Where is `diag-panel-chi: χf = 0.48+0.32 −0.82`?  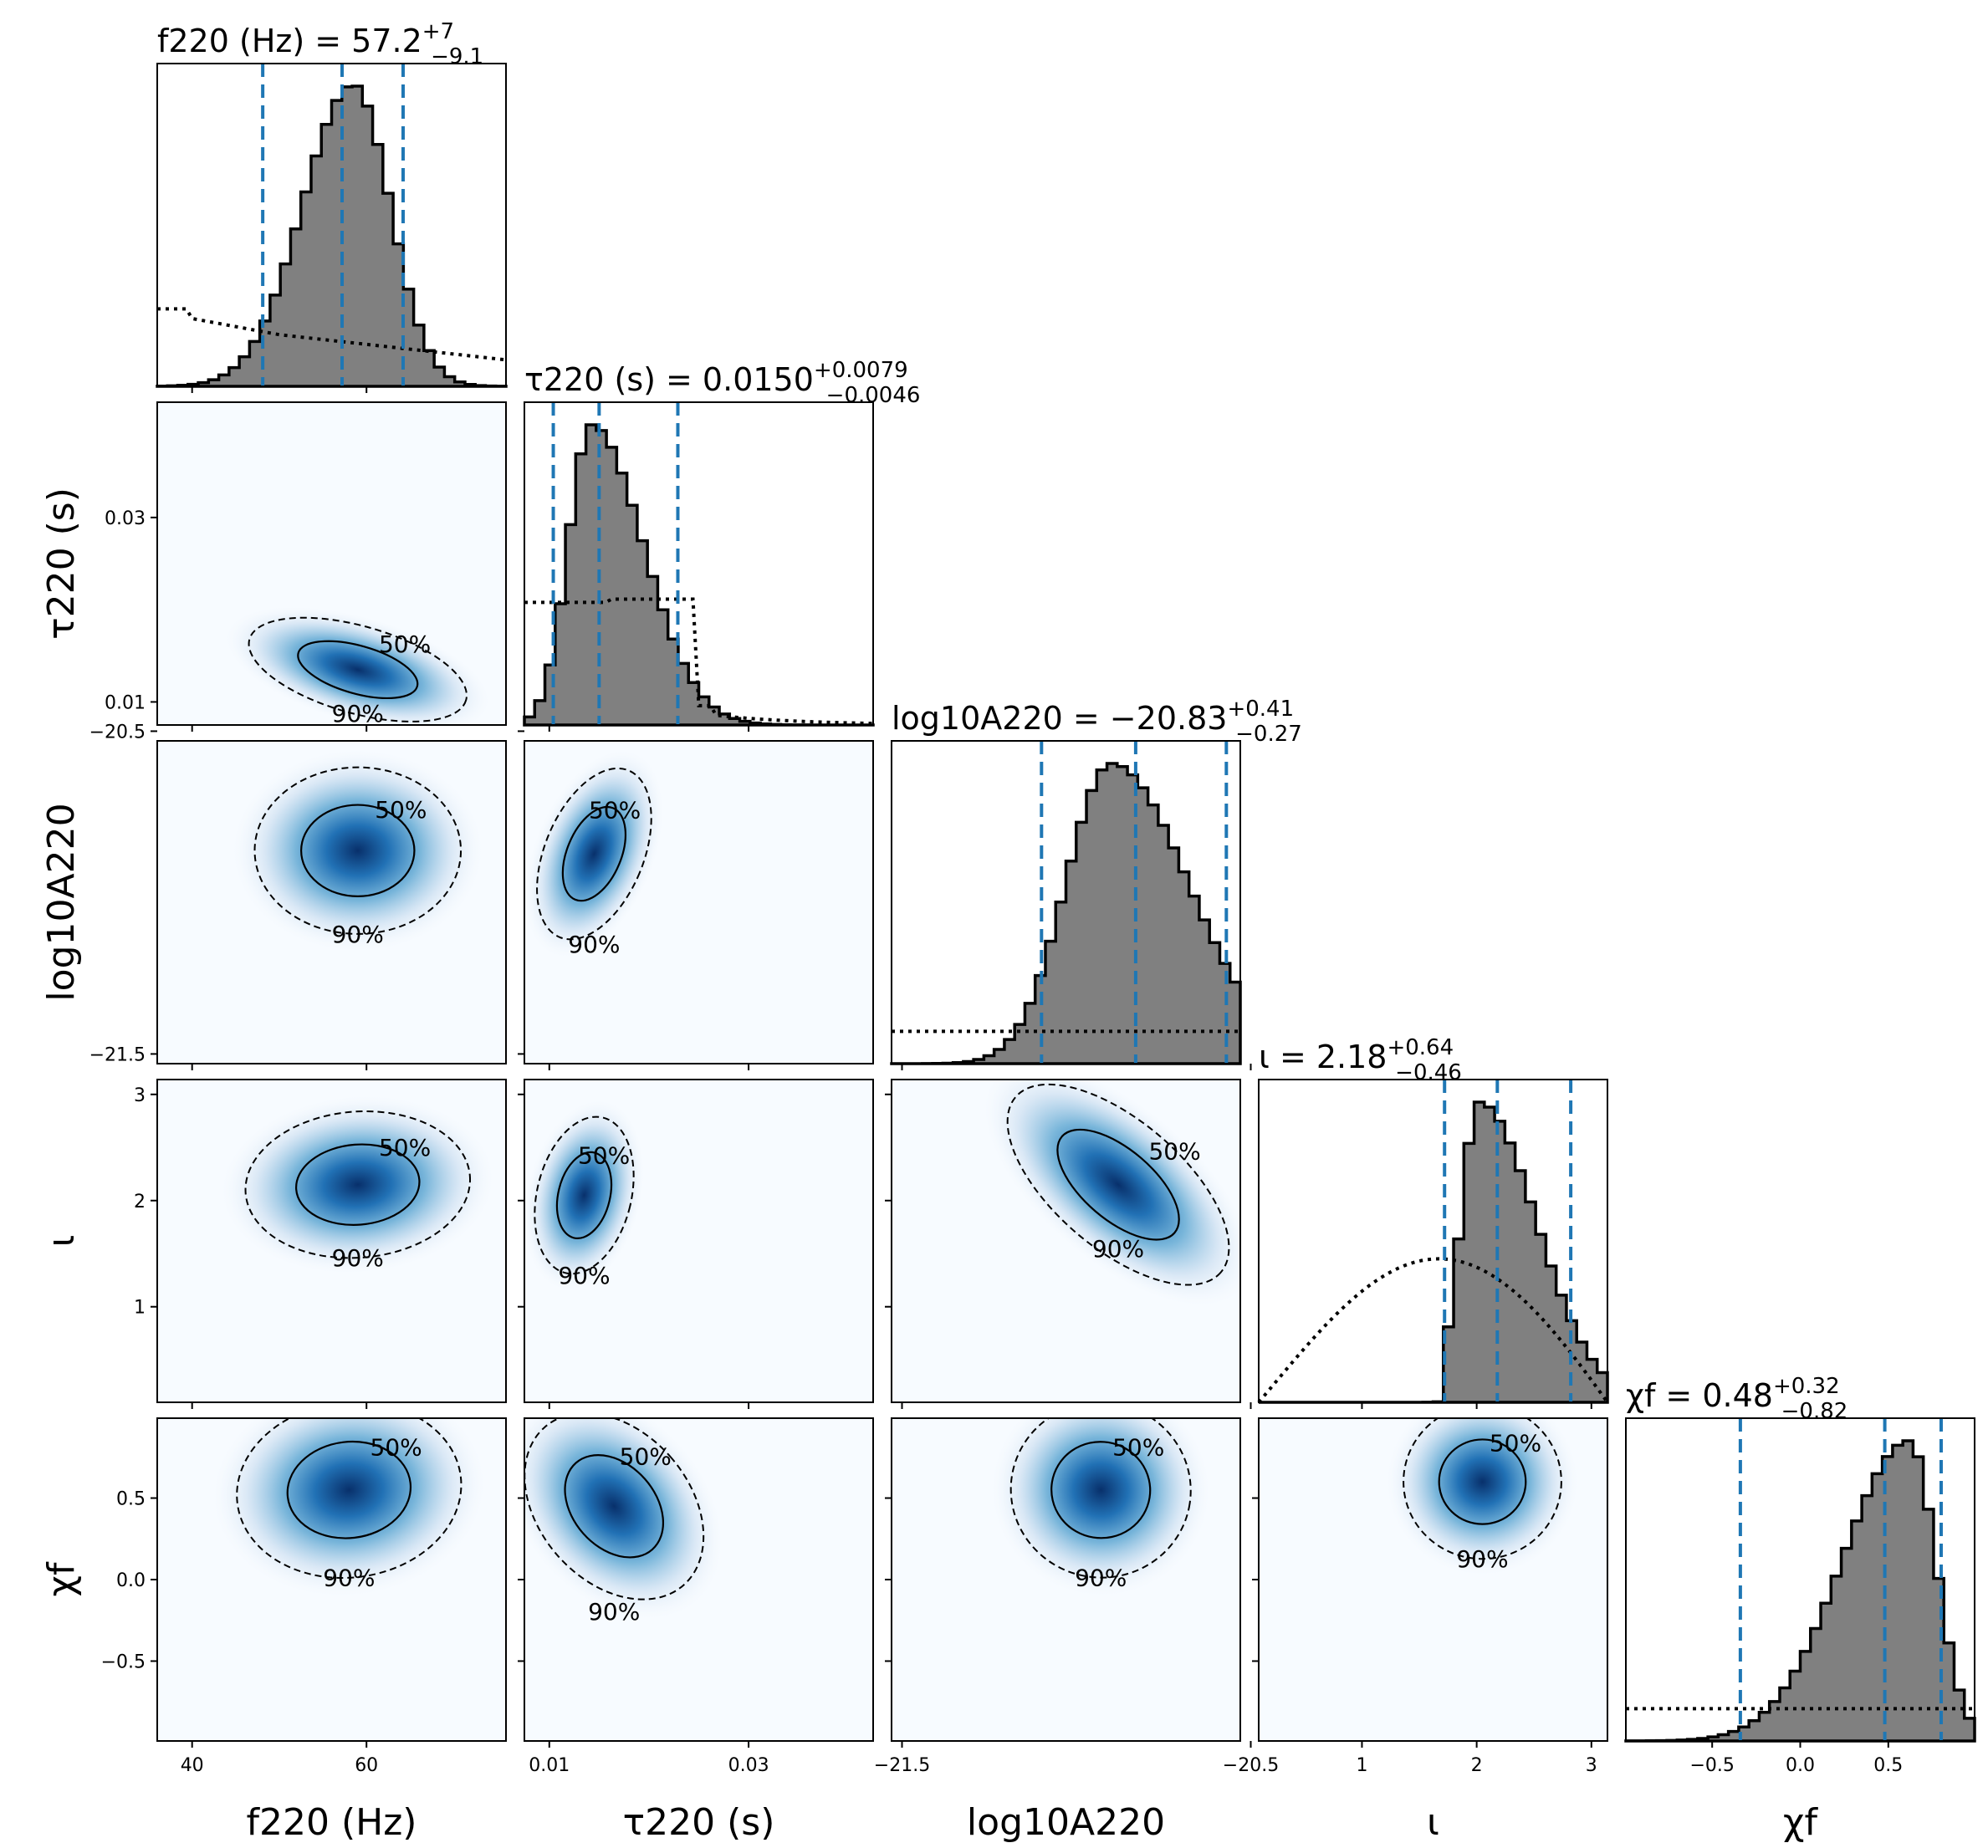 diag-panel-chi: χf = 0.48+0.32 −0.82 is located at coordinates (1800, 1558).